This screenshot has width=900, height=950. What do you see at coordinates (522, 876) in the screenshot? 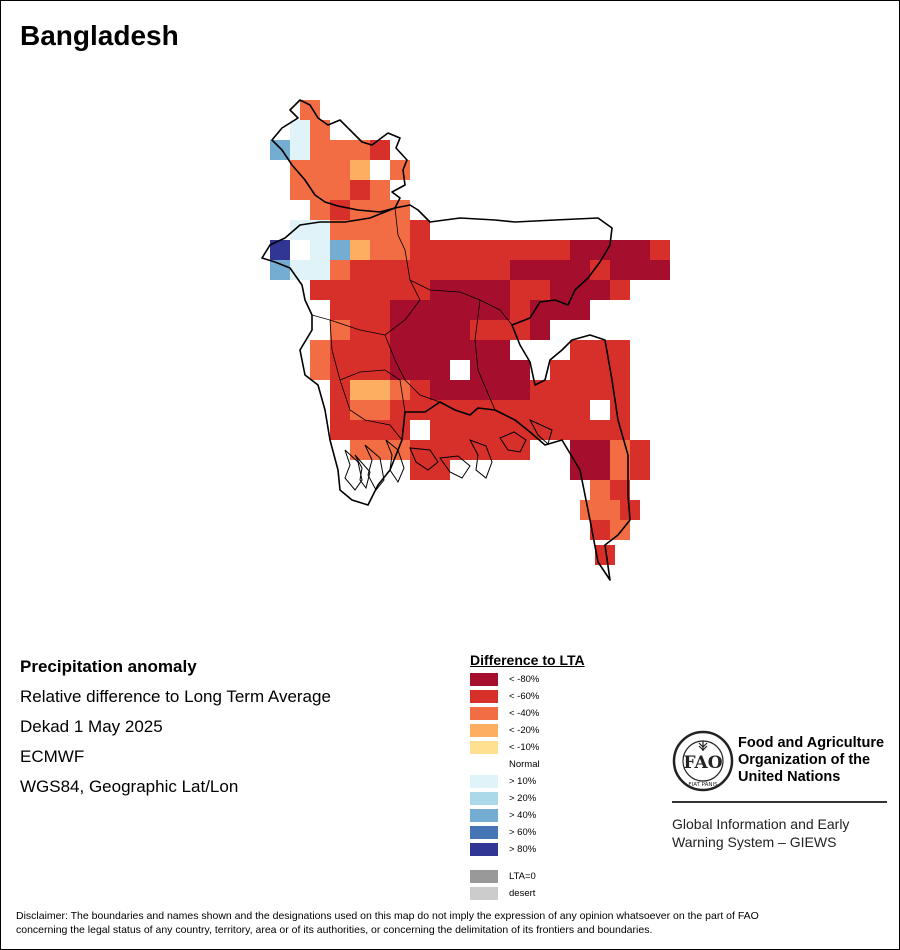
I see `legend-label: LTA=0` at bounding box center [522, 876].